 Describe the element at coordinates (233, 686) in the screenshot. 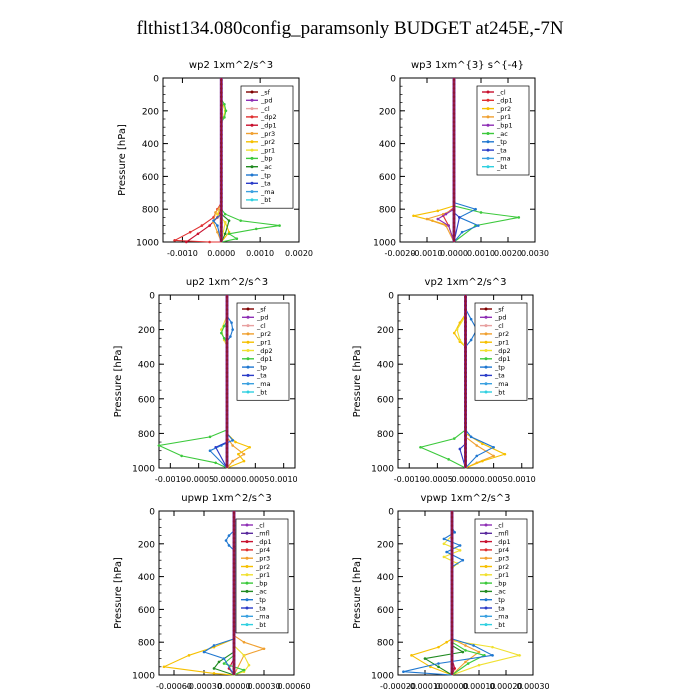

I see `x-tick-label: 0.00000` at that location.